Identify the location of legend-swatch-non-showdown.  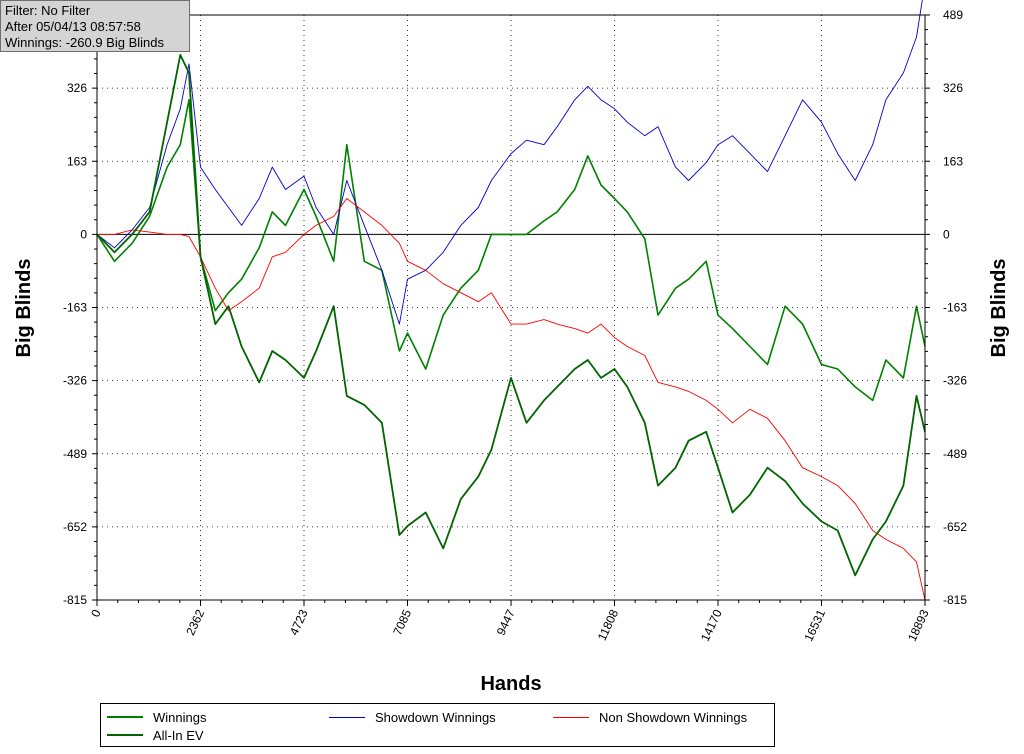
(571, 717).